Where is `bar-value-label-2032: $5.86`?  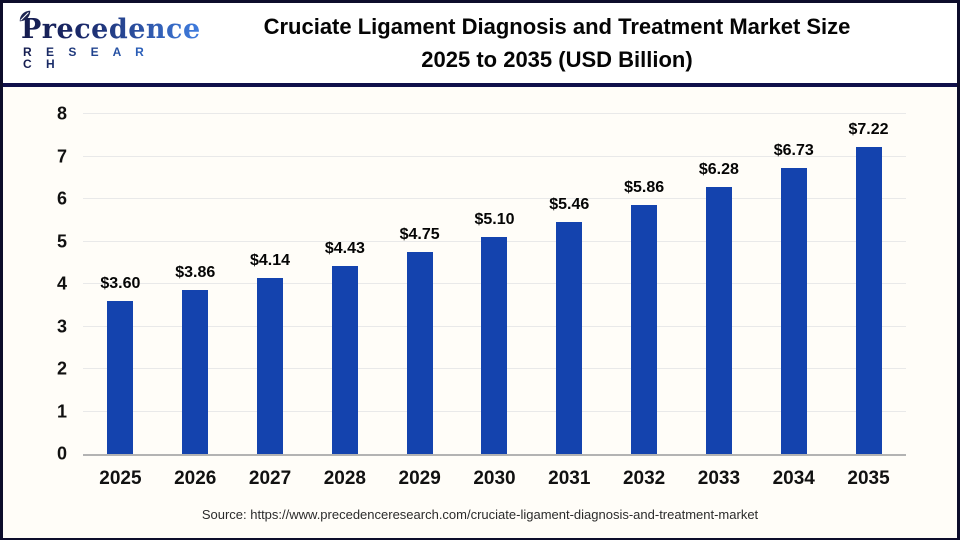 bar-value-label-2032: $5.86 is located at coordinates (644, 187).